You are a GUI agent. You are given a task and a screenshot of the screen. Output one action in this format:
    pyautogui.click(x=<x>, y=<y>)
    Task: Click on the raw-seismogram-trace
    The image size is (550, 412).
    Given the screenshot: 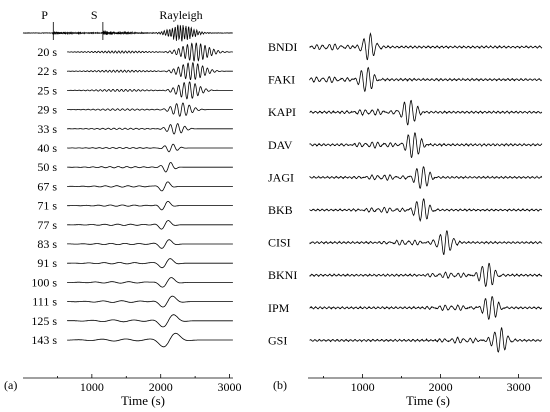 What is the action you would take?
    pyautogui.click(x=127, y=33)
    